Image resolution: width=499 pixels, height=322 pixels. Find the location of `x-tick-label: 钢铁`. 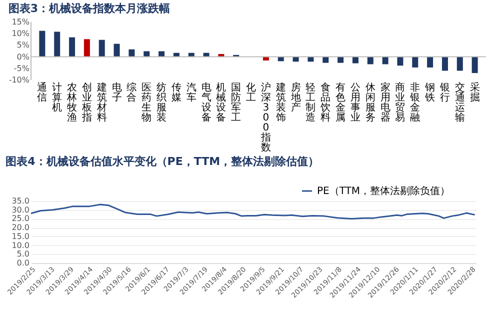

x-tick-label: 钢铁 is located at coordinates (430, 93).